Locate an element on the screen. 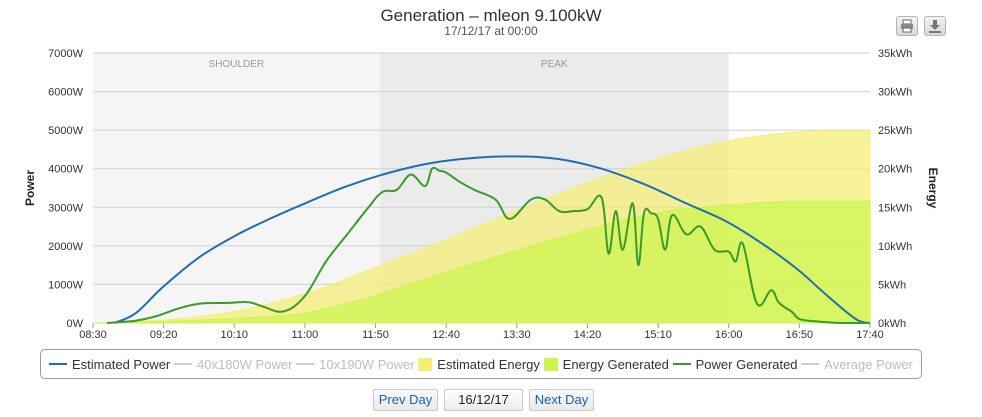 Image resolution: width=982 pixels, height=417 pixels. x-tick-label: 08:30 is located at coordinates (93, 335).